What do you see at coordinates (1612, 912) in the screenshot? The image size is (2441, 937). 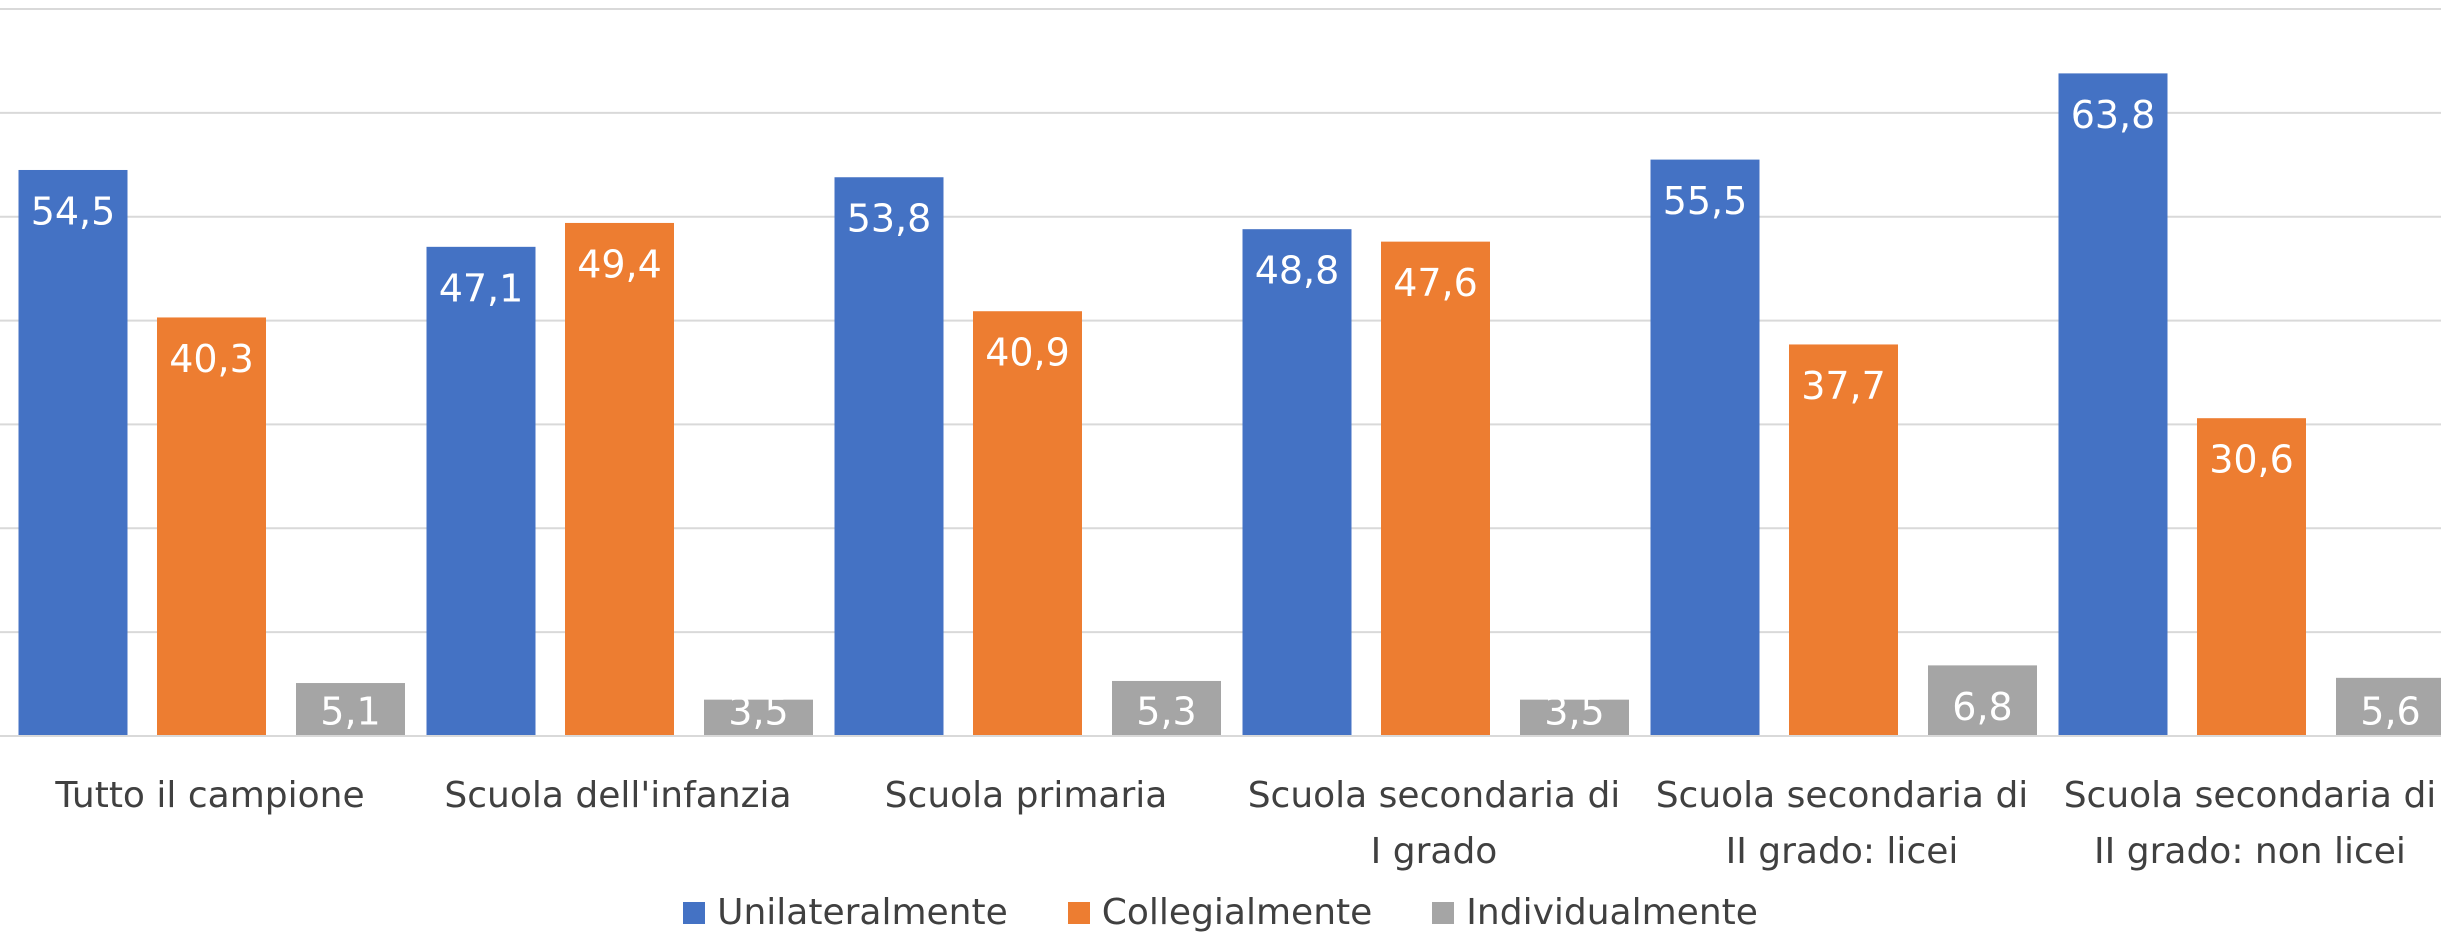 I see `legend-label: Individualmente` at bounding box center [1612, 912].